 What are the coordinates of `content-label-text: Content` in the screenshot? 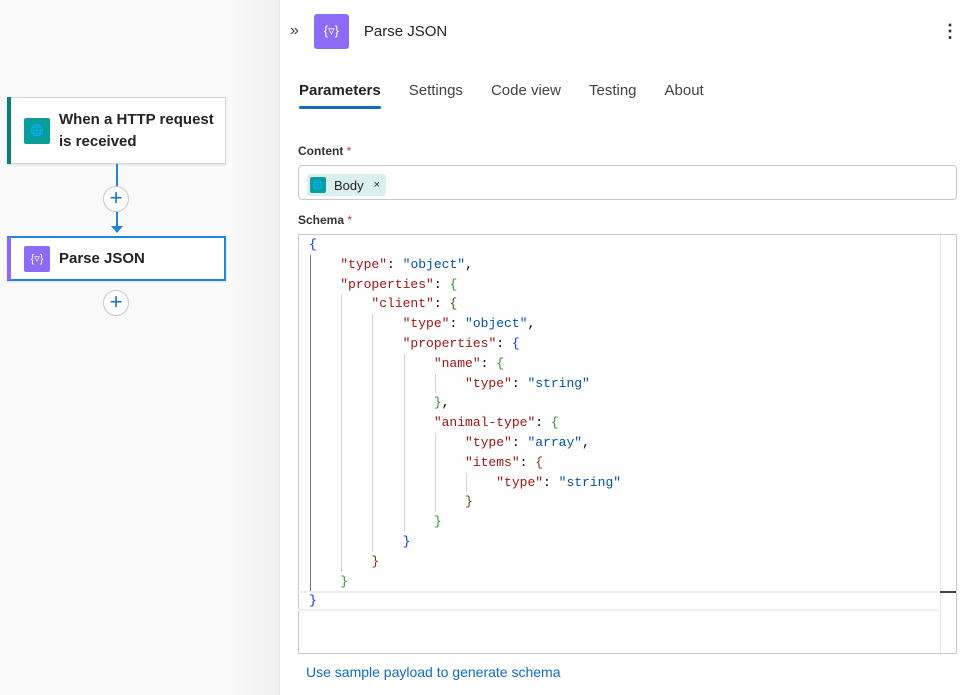 It's located at (321, 151).